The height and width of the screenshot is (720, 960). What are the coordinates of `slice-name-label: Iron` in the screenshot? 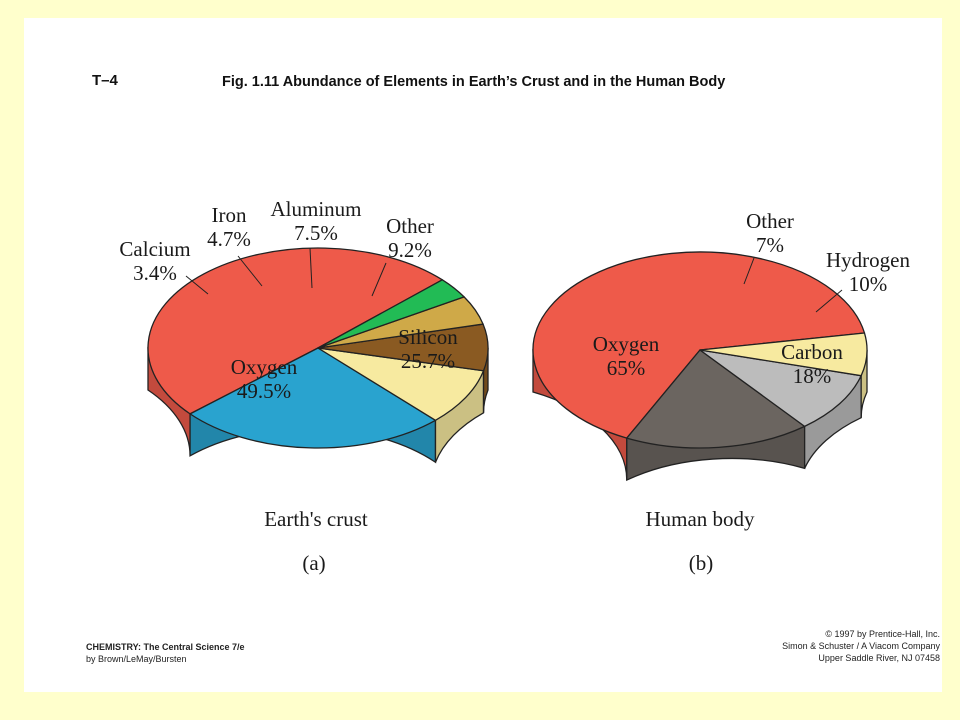 It's located at (229, 215).